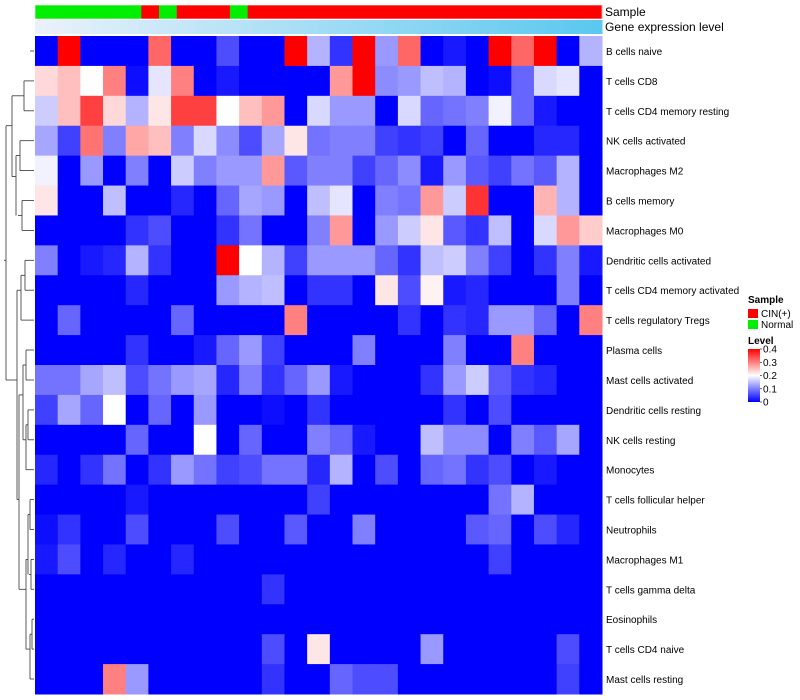 This screenshot has height=700, width=800. Describe the element at coordinates (640, 202) in the screenshot. I see `row-label: B cells memory` at that location.